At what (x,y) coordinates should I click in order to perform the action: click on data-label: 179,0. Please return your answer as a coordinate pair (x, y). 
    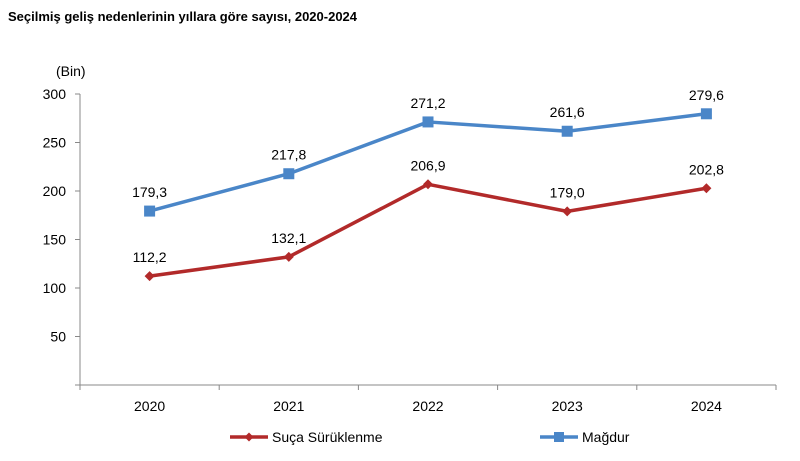
    Looking at the image, I should click on (567, 192).